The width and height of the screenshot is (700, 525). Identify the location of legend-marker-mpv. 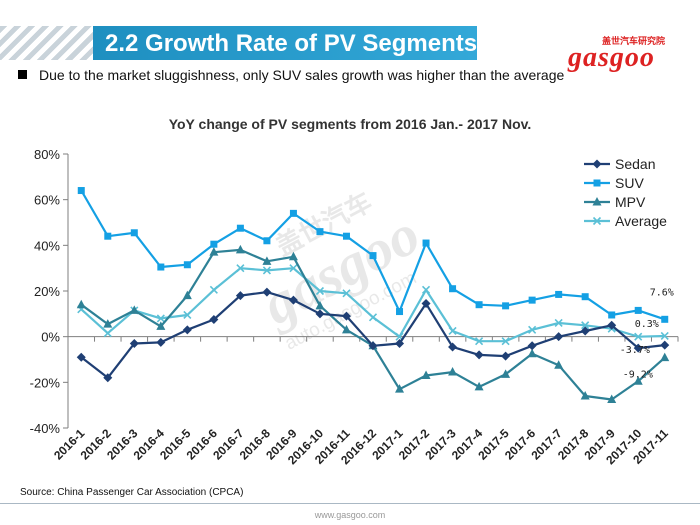
(597, 201).